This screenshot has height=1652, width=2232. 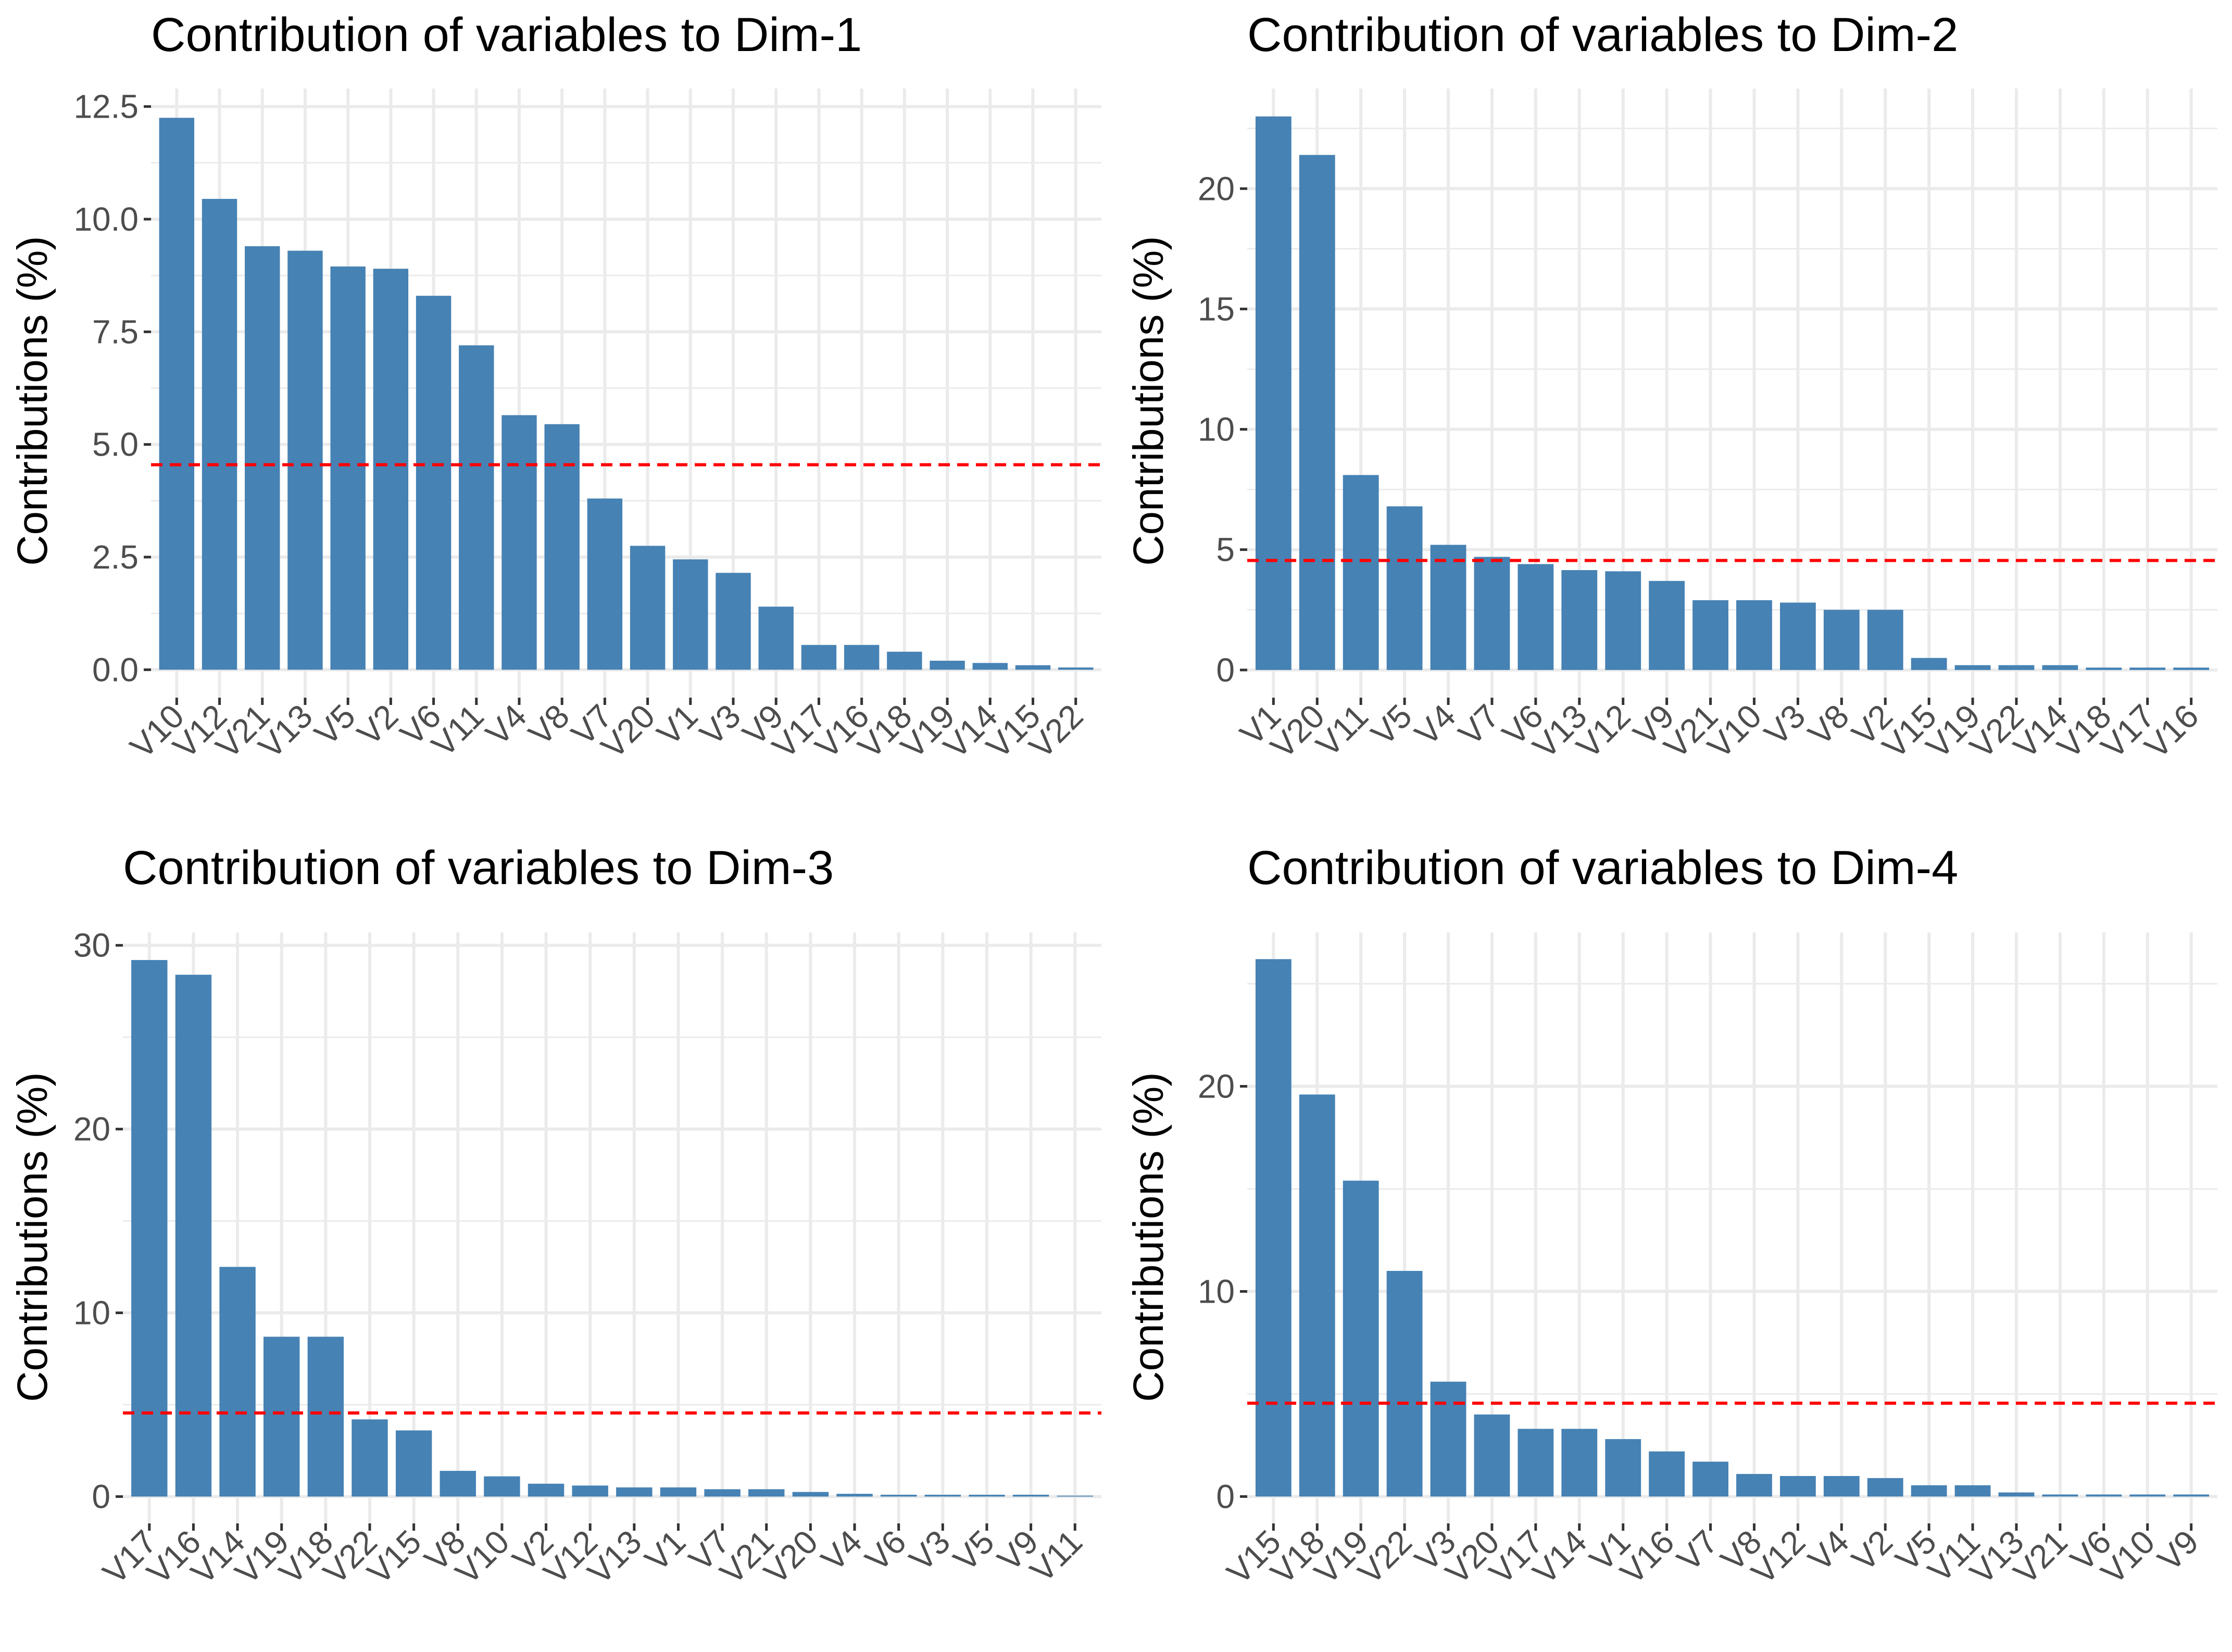 What do you see at coordinates (1216, 308) in the screenshot?
I see `y-tick-label: 15` at bounding box center [1216, 308].